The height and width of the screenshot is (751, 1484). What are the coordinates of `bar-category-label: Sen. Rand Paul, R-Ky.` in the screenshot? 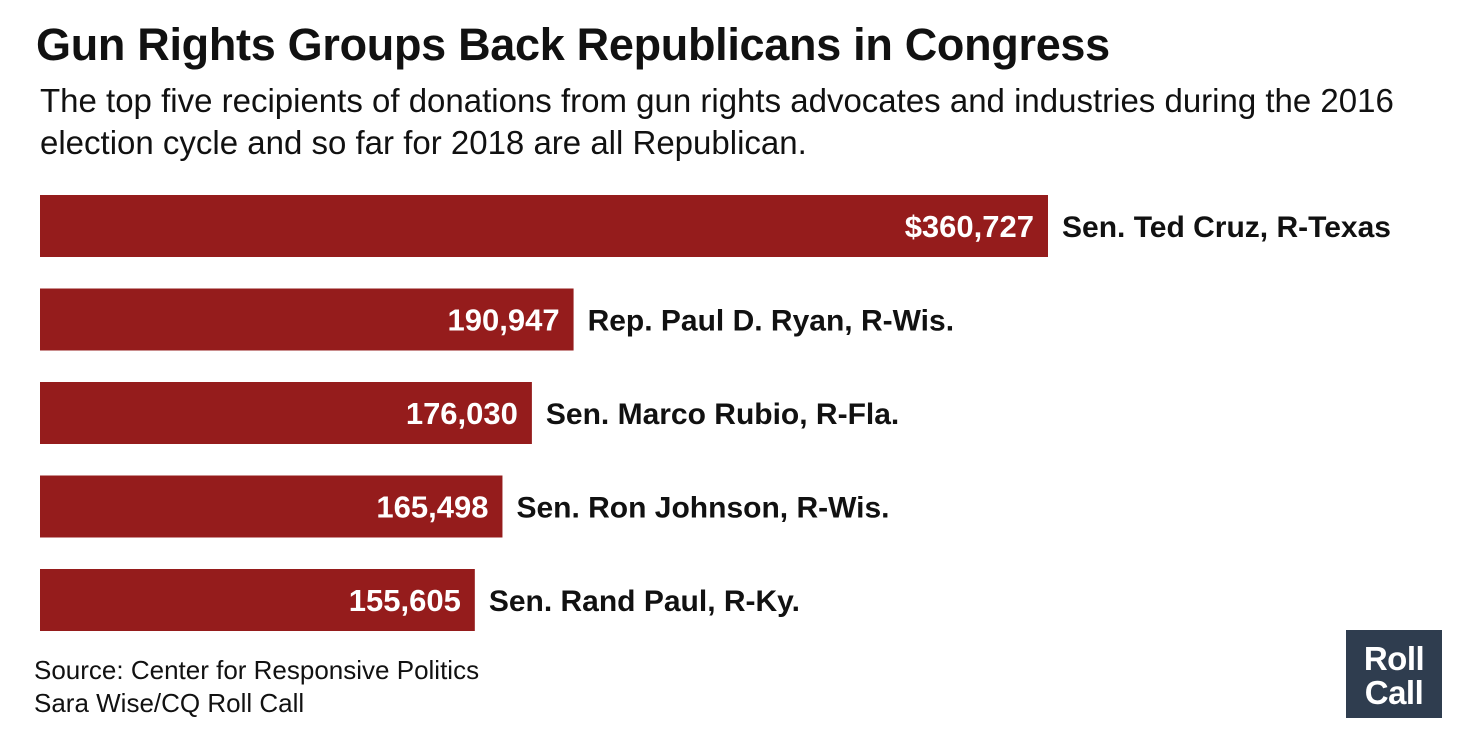 It's located at (644, 601).